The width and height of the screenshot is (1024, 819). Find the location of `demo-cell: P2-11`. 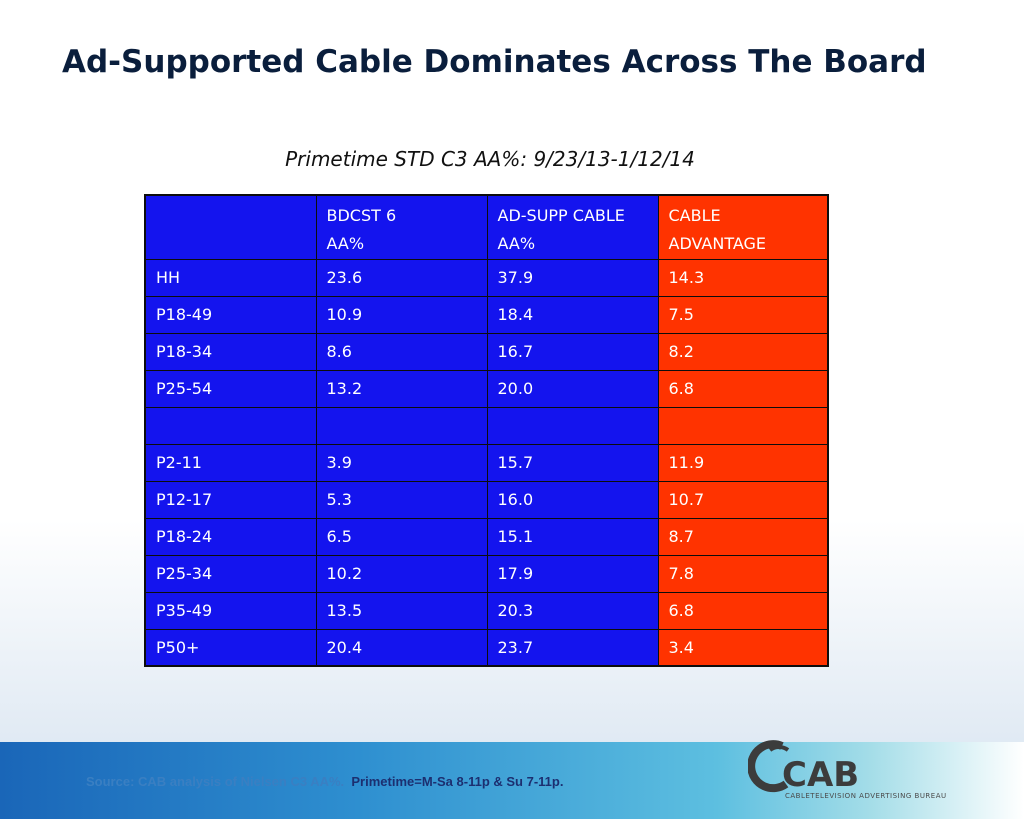

demo-cell: P2-11 is located at coordinates (230, 462).